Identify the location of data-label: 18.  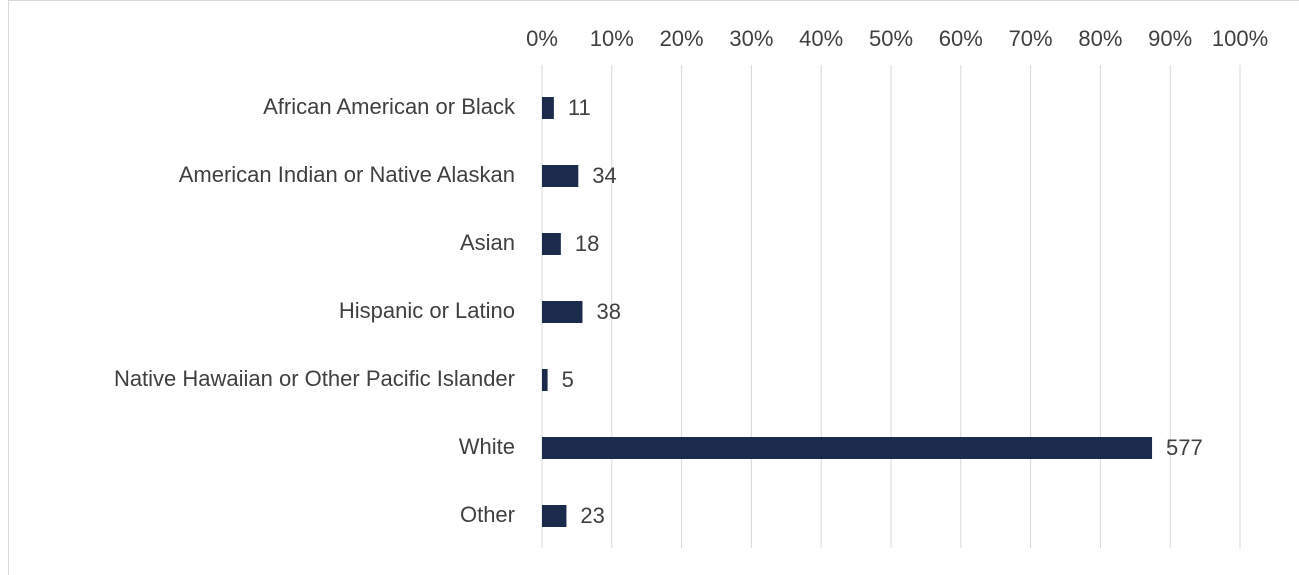
(587, 243).